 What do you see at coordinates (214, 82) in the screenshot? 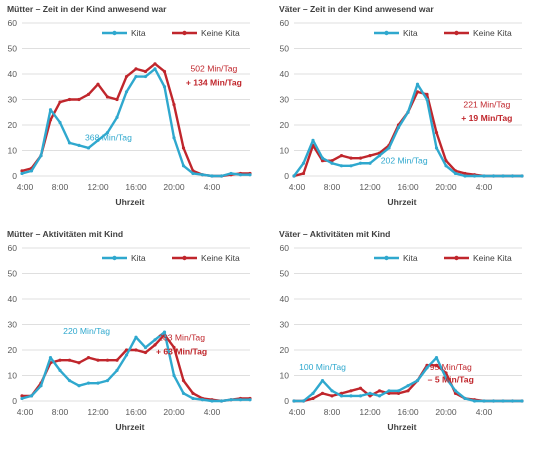
I see `annotation-label: + 134 Min/Tag` at bounding box center [214, 82].